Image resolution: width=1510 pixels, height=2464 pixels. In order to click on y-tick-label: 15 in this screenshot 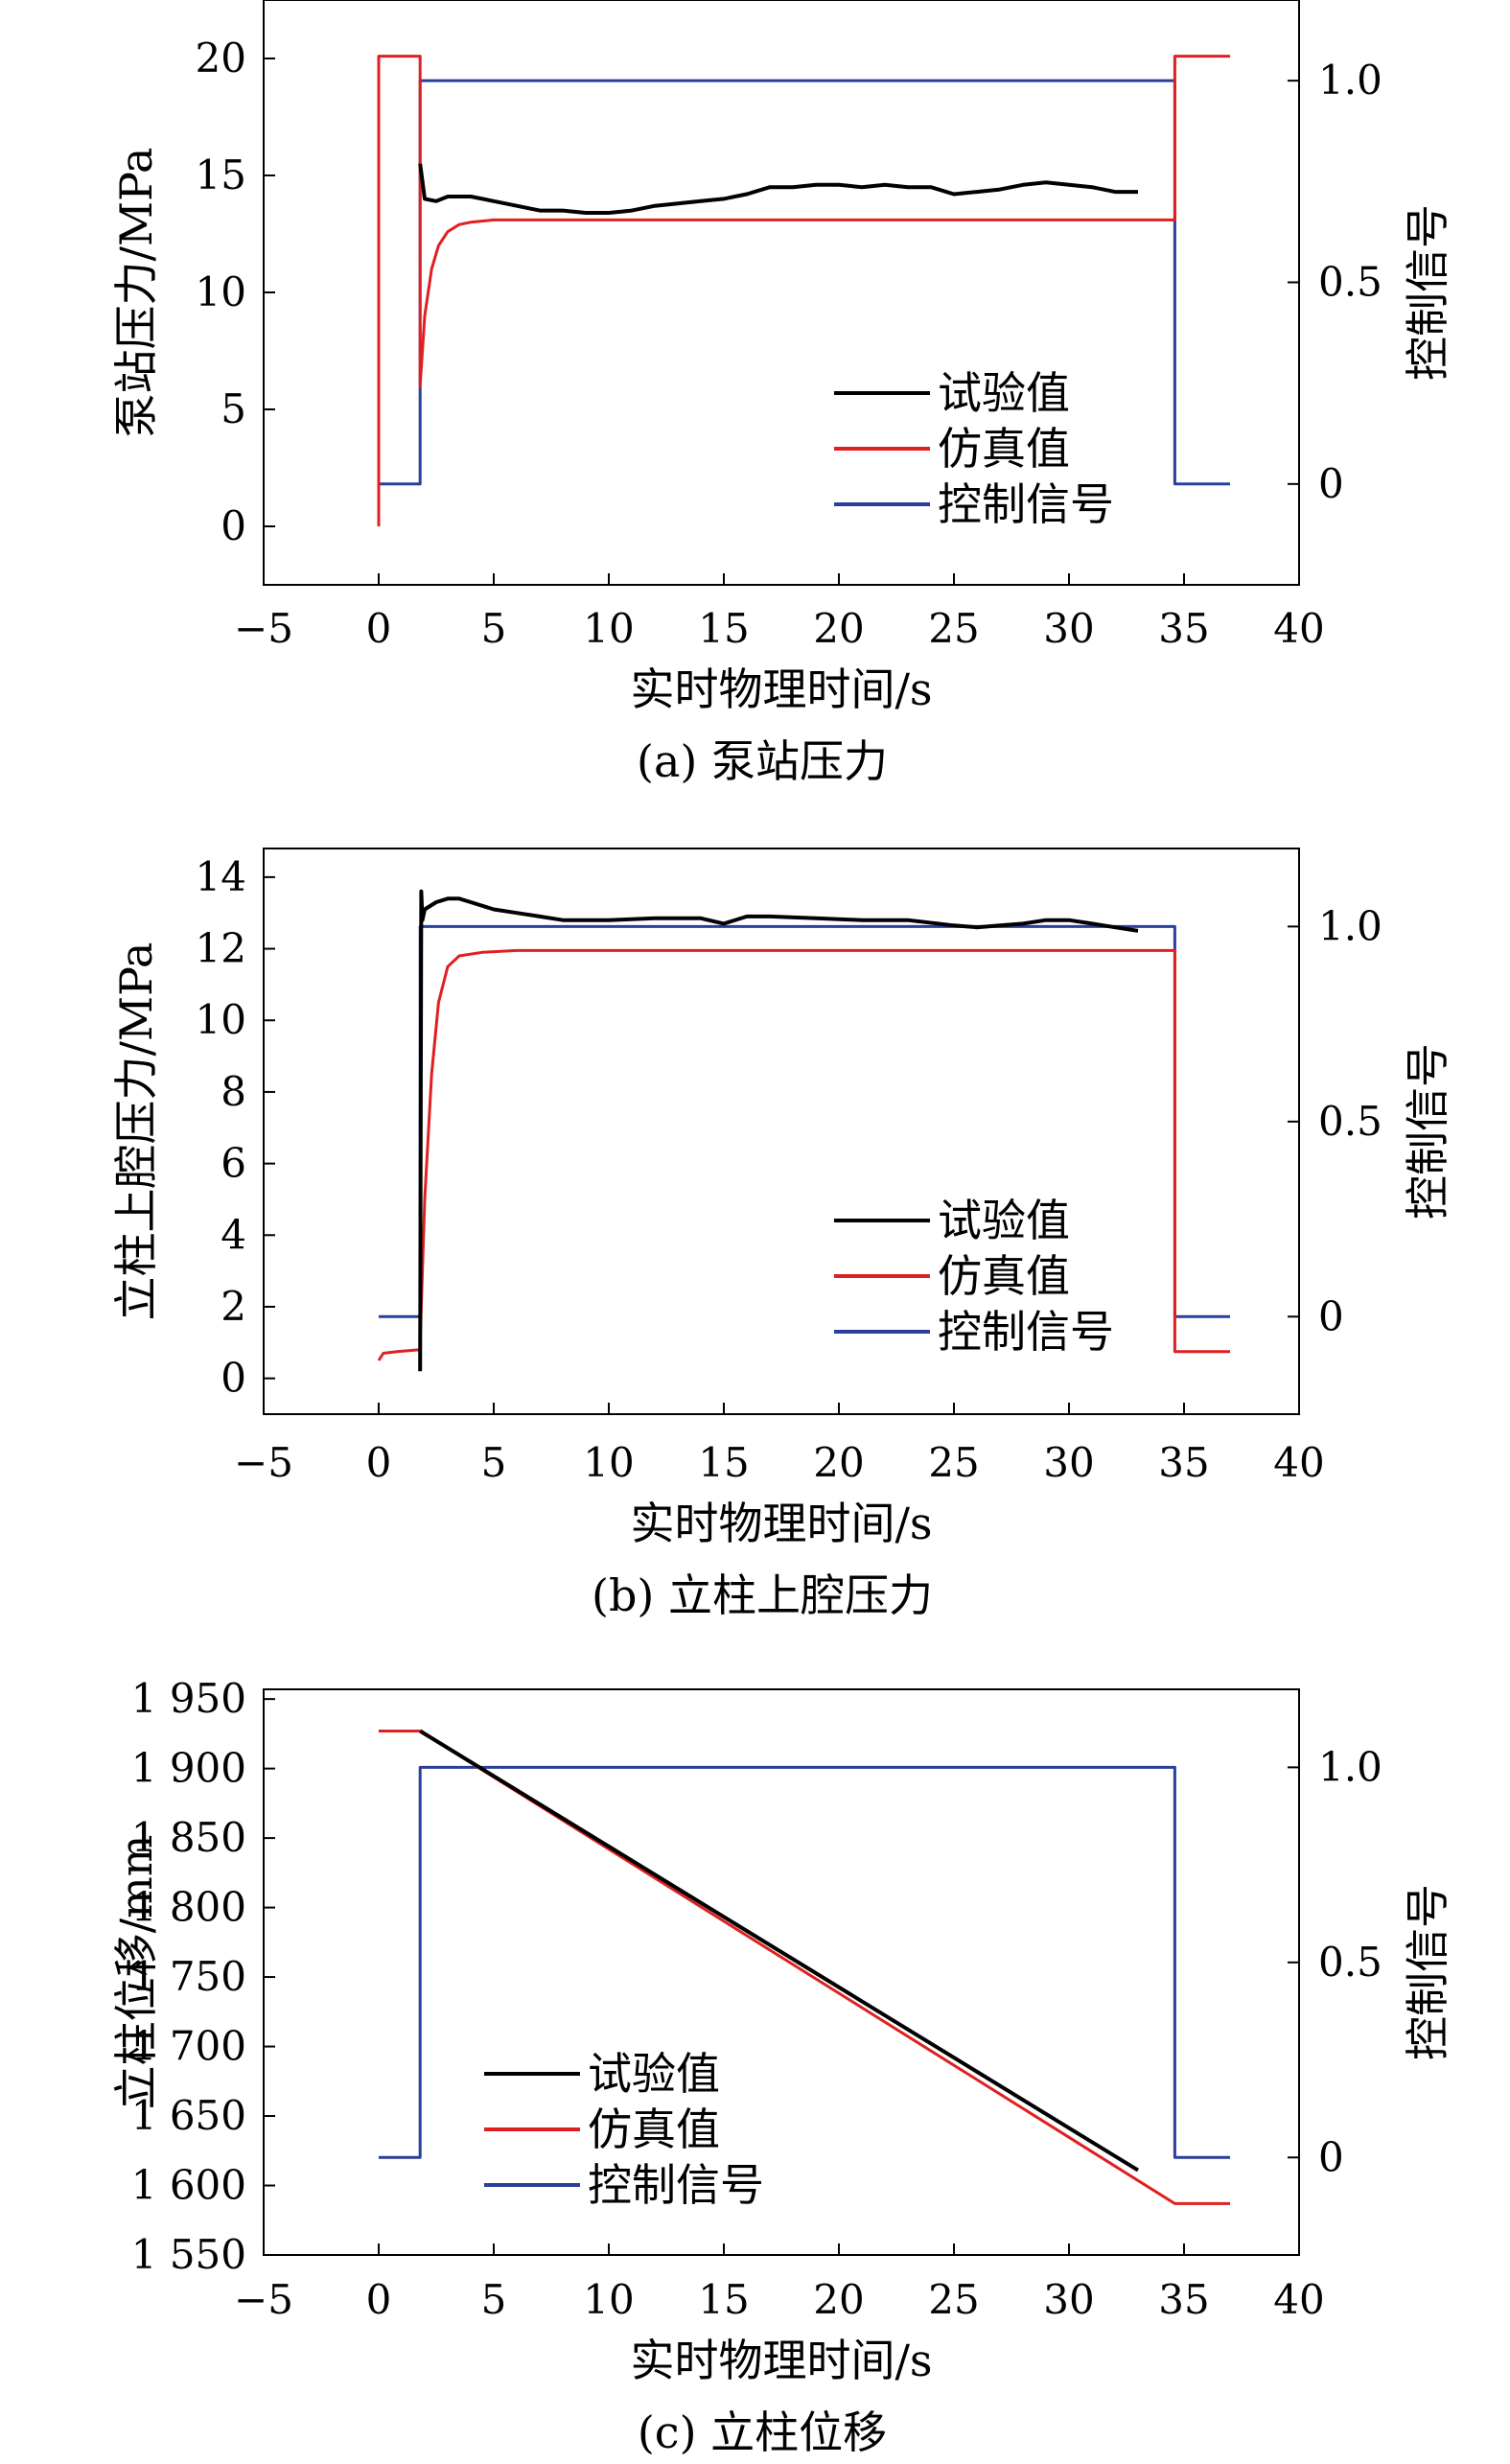, I will do `click(221, 174)`.